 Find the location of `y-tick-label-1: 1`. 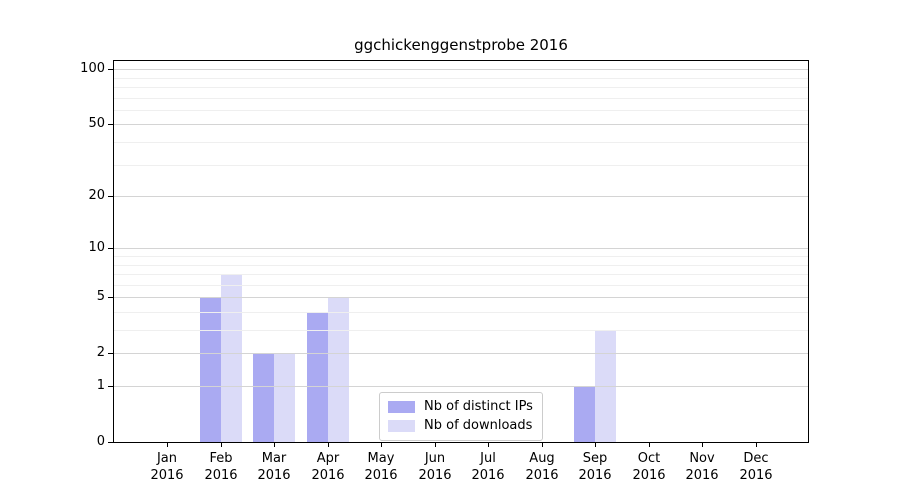

y-tick-label-1: 1 is located at coordinates (100, 385).